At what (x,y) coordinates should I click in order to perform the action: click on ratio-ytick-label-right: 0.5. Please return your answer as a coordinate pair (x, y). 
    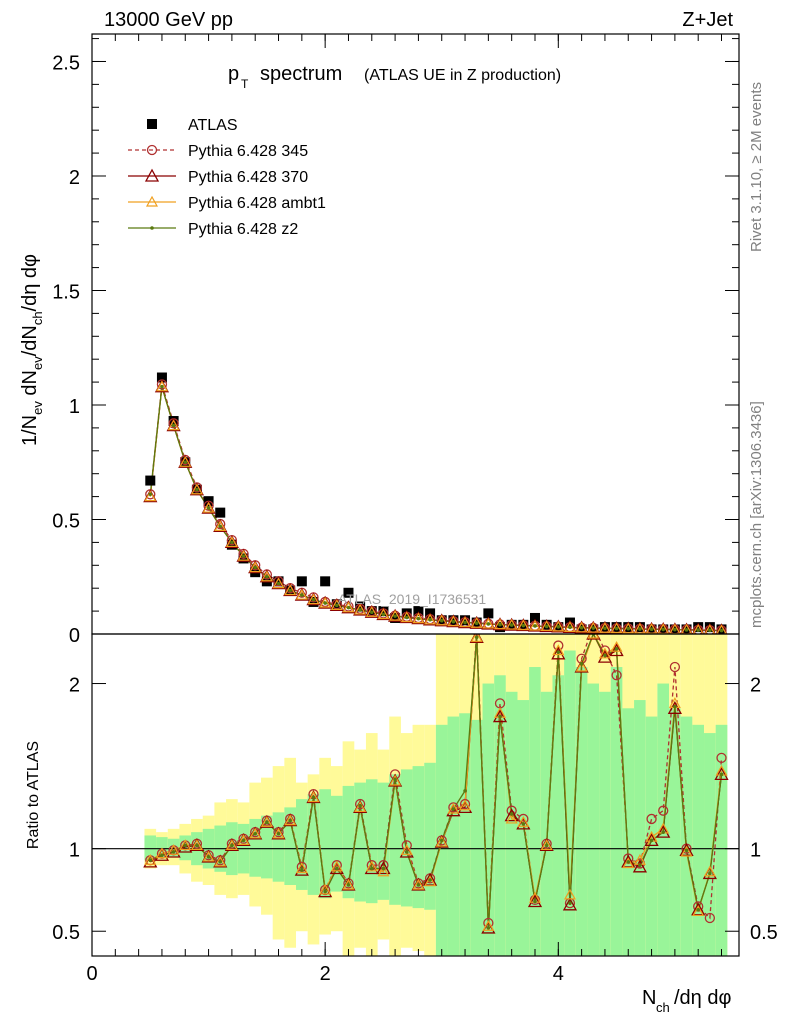
    Looking at the image, I should click on (764, 933).